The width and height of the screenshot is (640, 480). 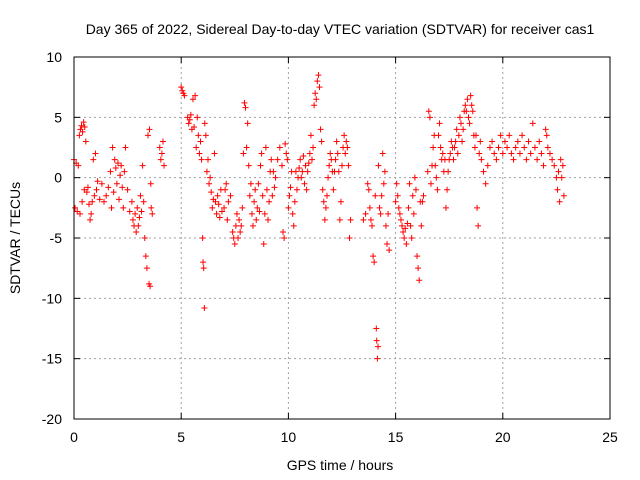 I want to click on y-tick-label: 10, so click(x=54, y=57).